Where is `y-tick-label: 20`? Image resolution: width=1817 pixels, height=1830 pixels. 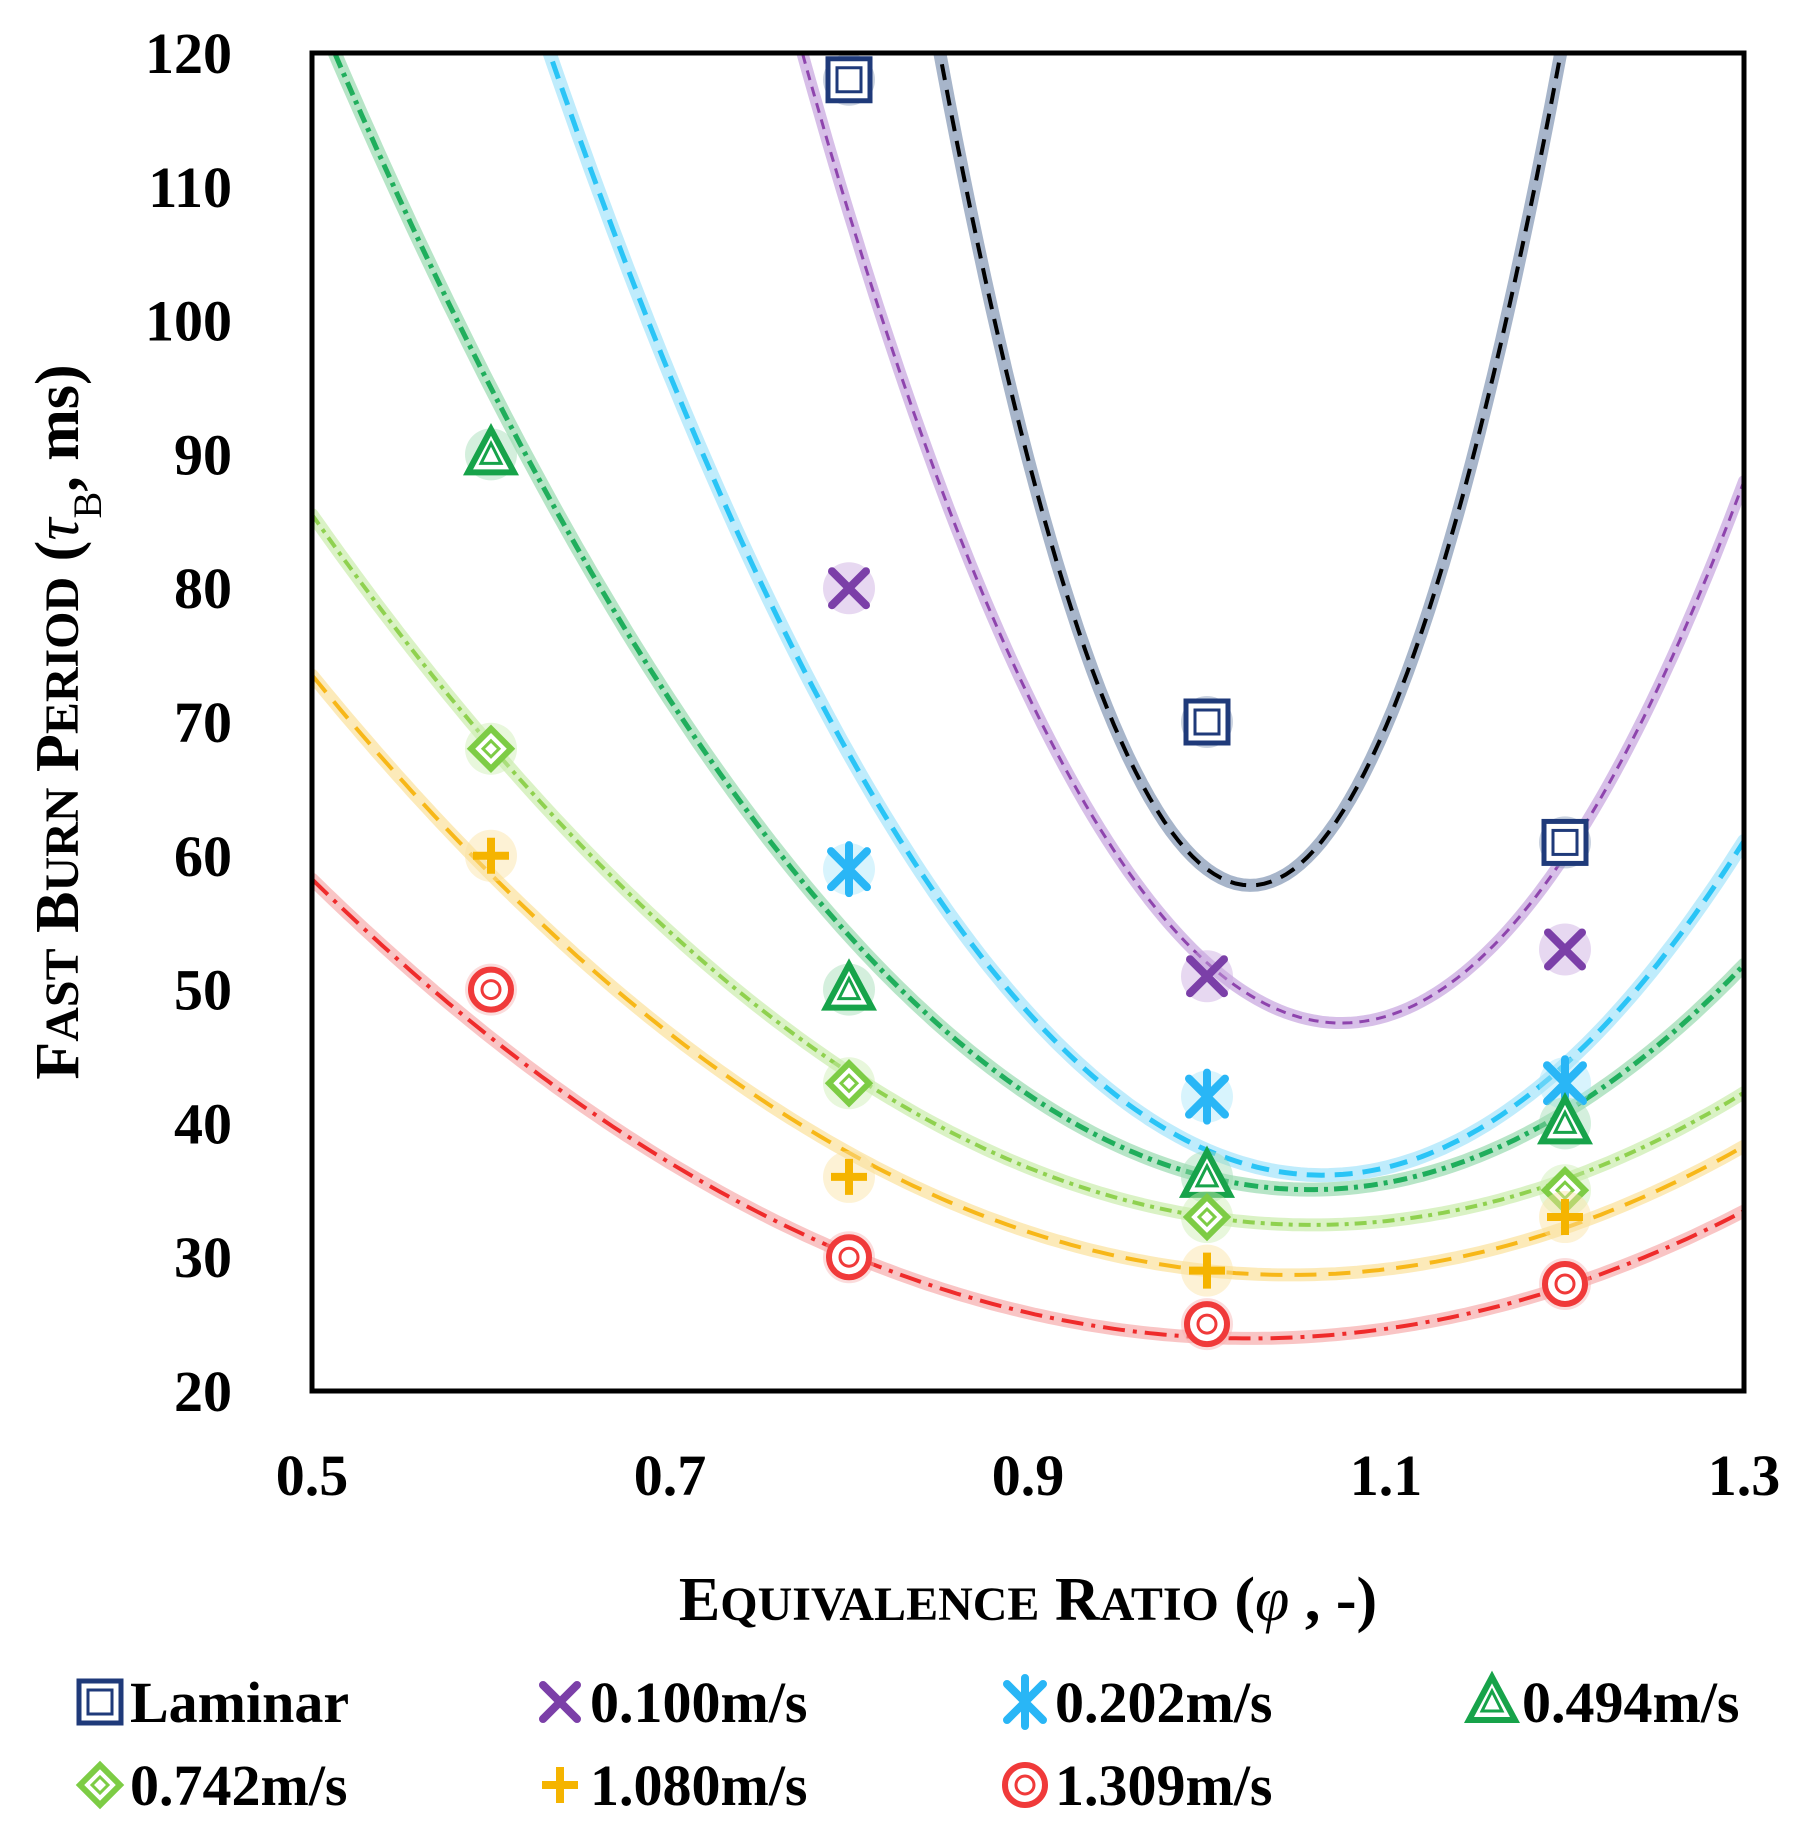 y-tick-label: 20 is located at coordinates (203, 1391).